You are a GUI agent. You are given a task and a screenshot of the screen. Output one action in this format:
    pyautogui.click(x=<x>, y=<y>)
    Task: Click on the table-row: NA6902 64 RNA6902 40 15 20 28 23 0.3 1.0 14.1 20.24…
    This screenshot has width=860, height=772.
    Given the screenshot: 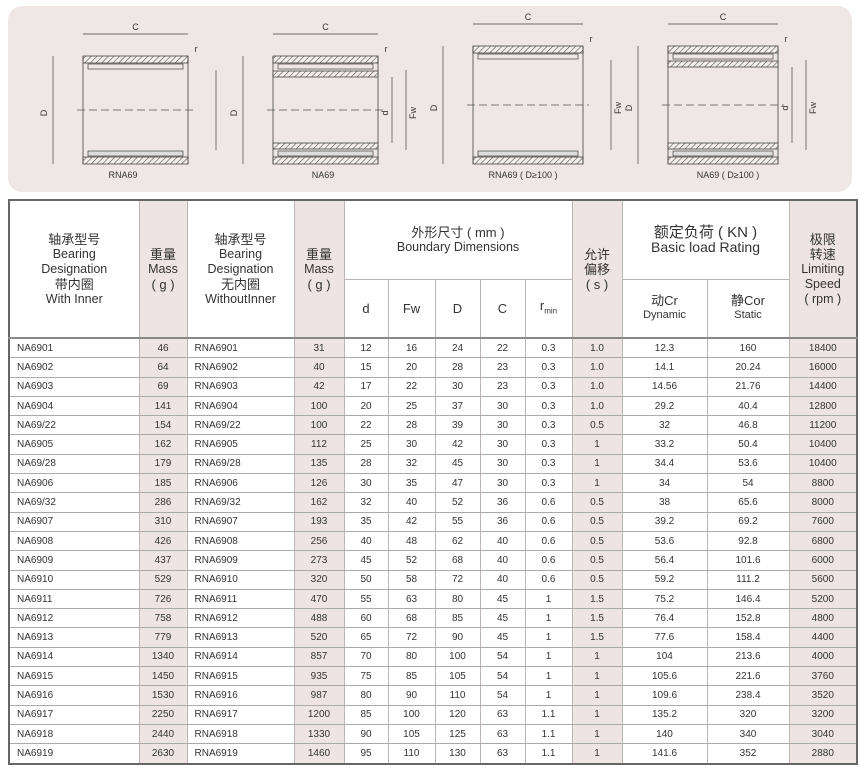 What is the action you would take?
    pyautogui.click(x=433, y=367)
    